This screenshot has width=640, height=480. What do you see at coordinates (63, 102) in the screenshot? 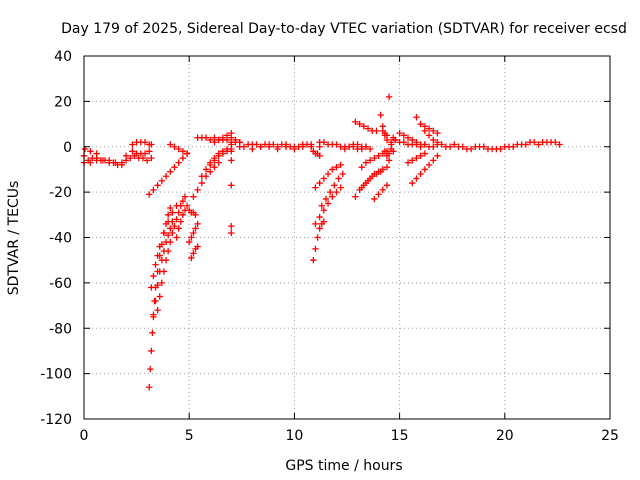
I see `y-tick-label: 20` at bounding box center [63, 102].